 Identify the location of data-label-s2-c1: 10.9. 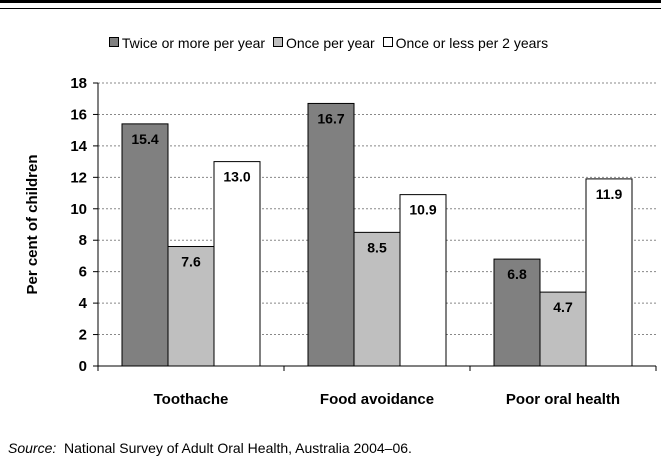
(422, 210).